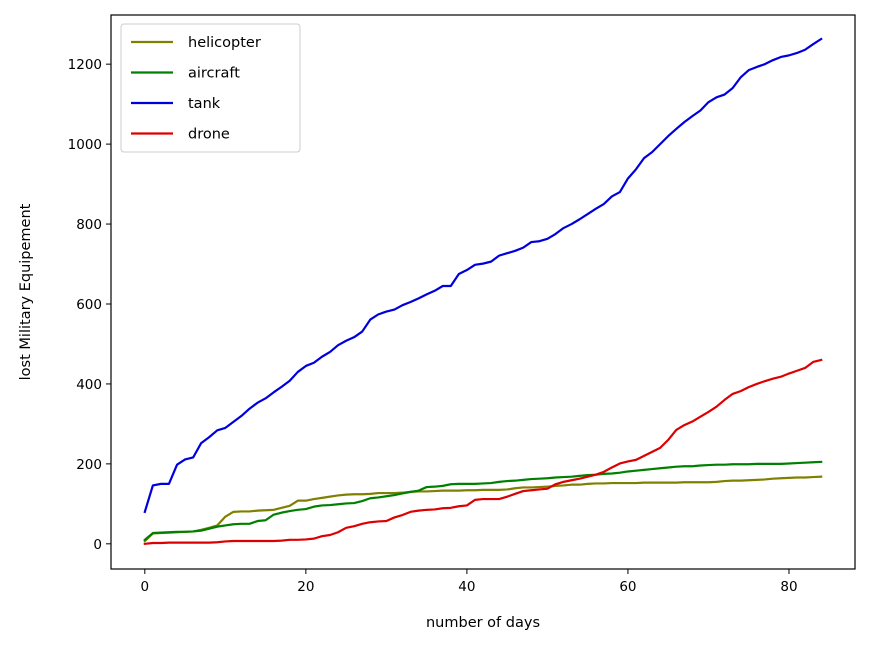  What do you see at coordinates (627, 587) in the screenshot?
I see `x-tick-label: 60` at bounding box center [627, 587].